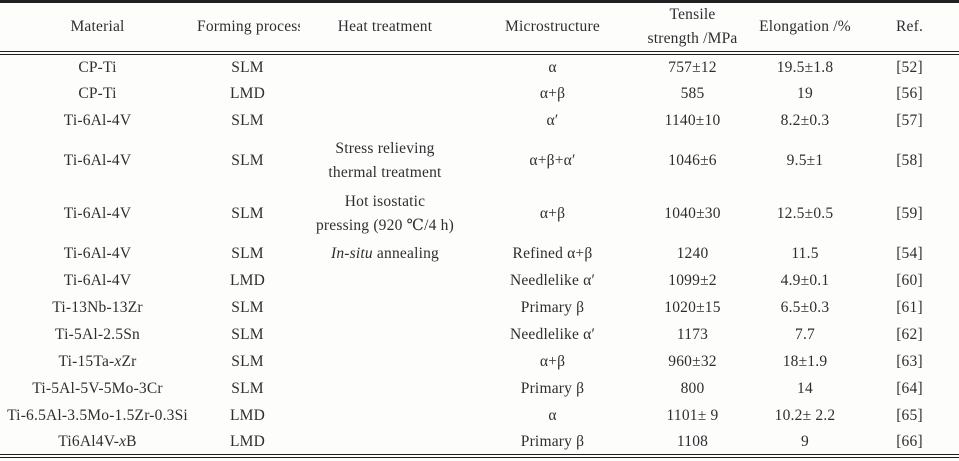  I want to click on cell-heat_treatment: In-situ annealing, so click(385, 253).